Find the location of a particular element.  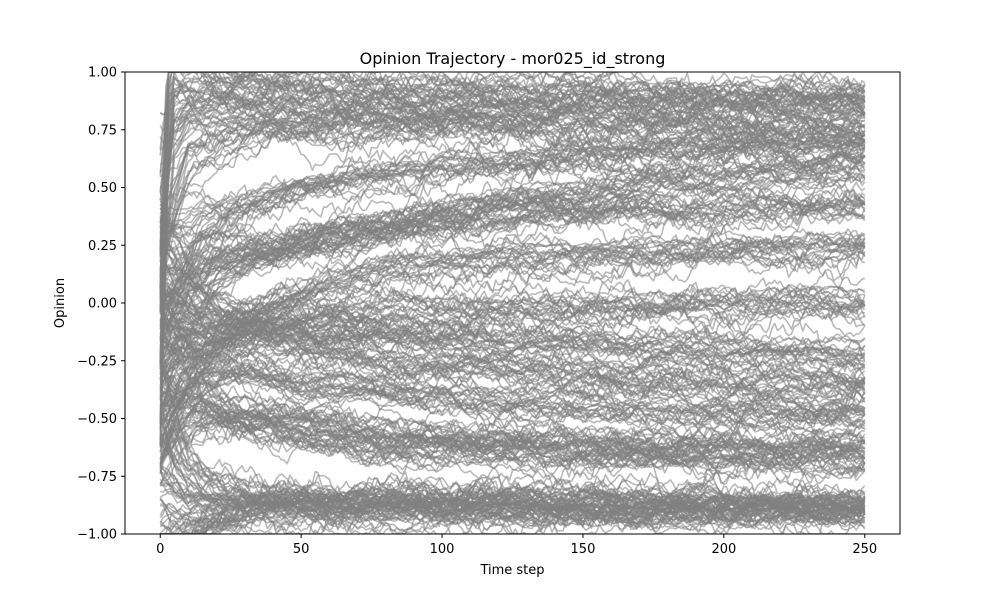

x-axis-label: Time step is located at coordinates (511, 570).